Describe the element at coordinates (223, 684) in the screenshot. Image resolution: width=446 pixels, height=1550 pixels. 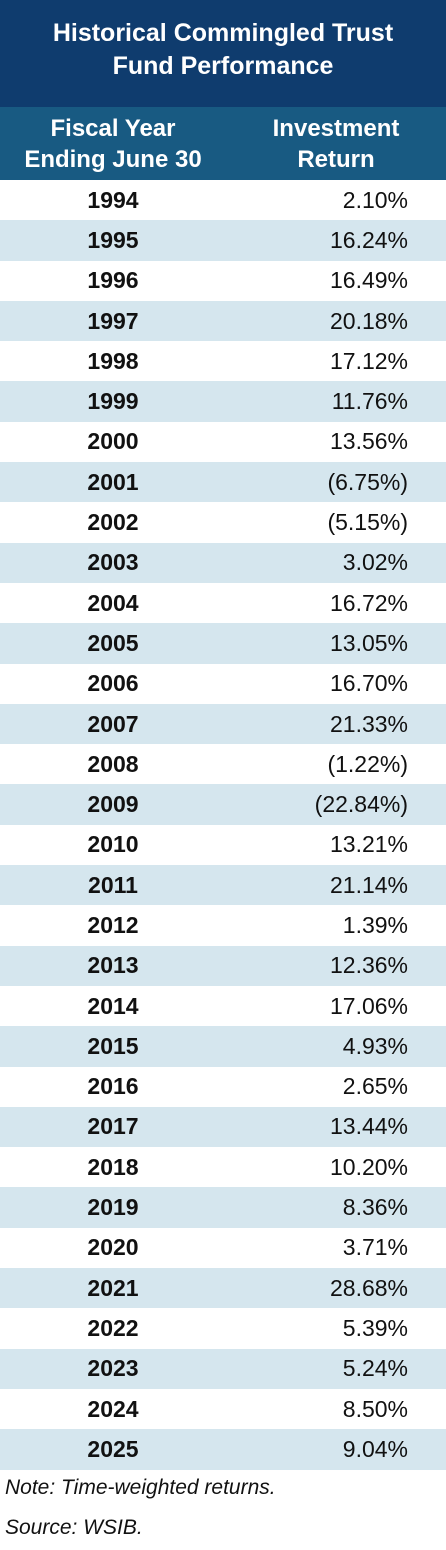
I see `table-row: 2006 16.70%` at that location.